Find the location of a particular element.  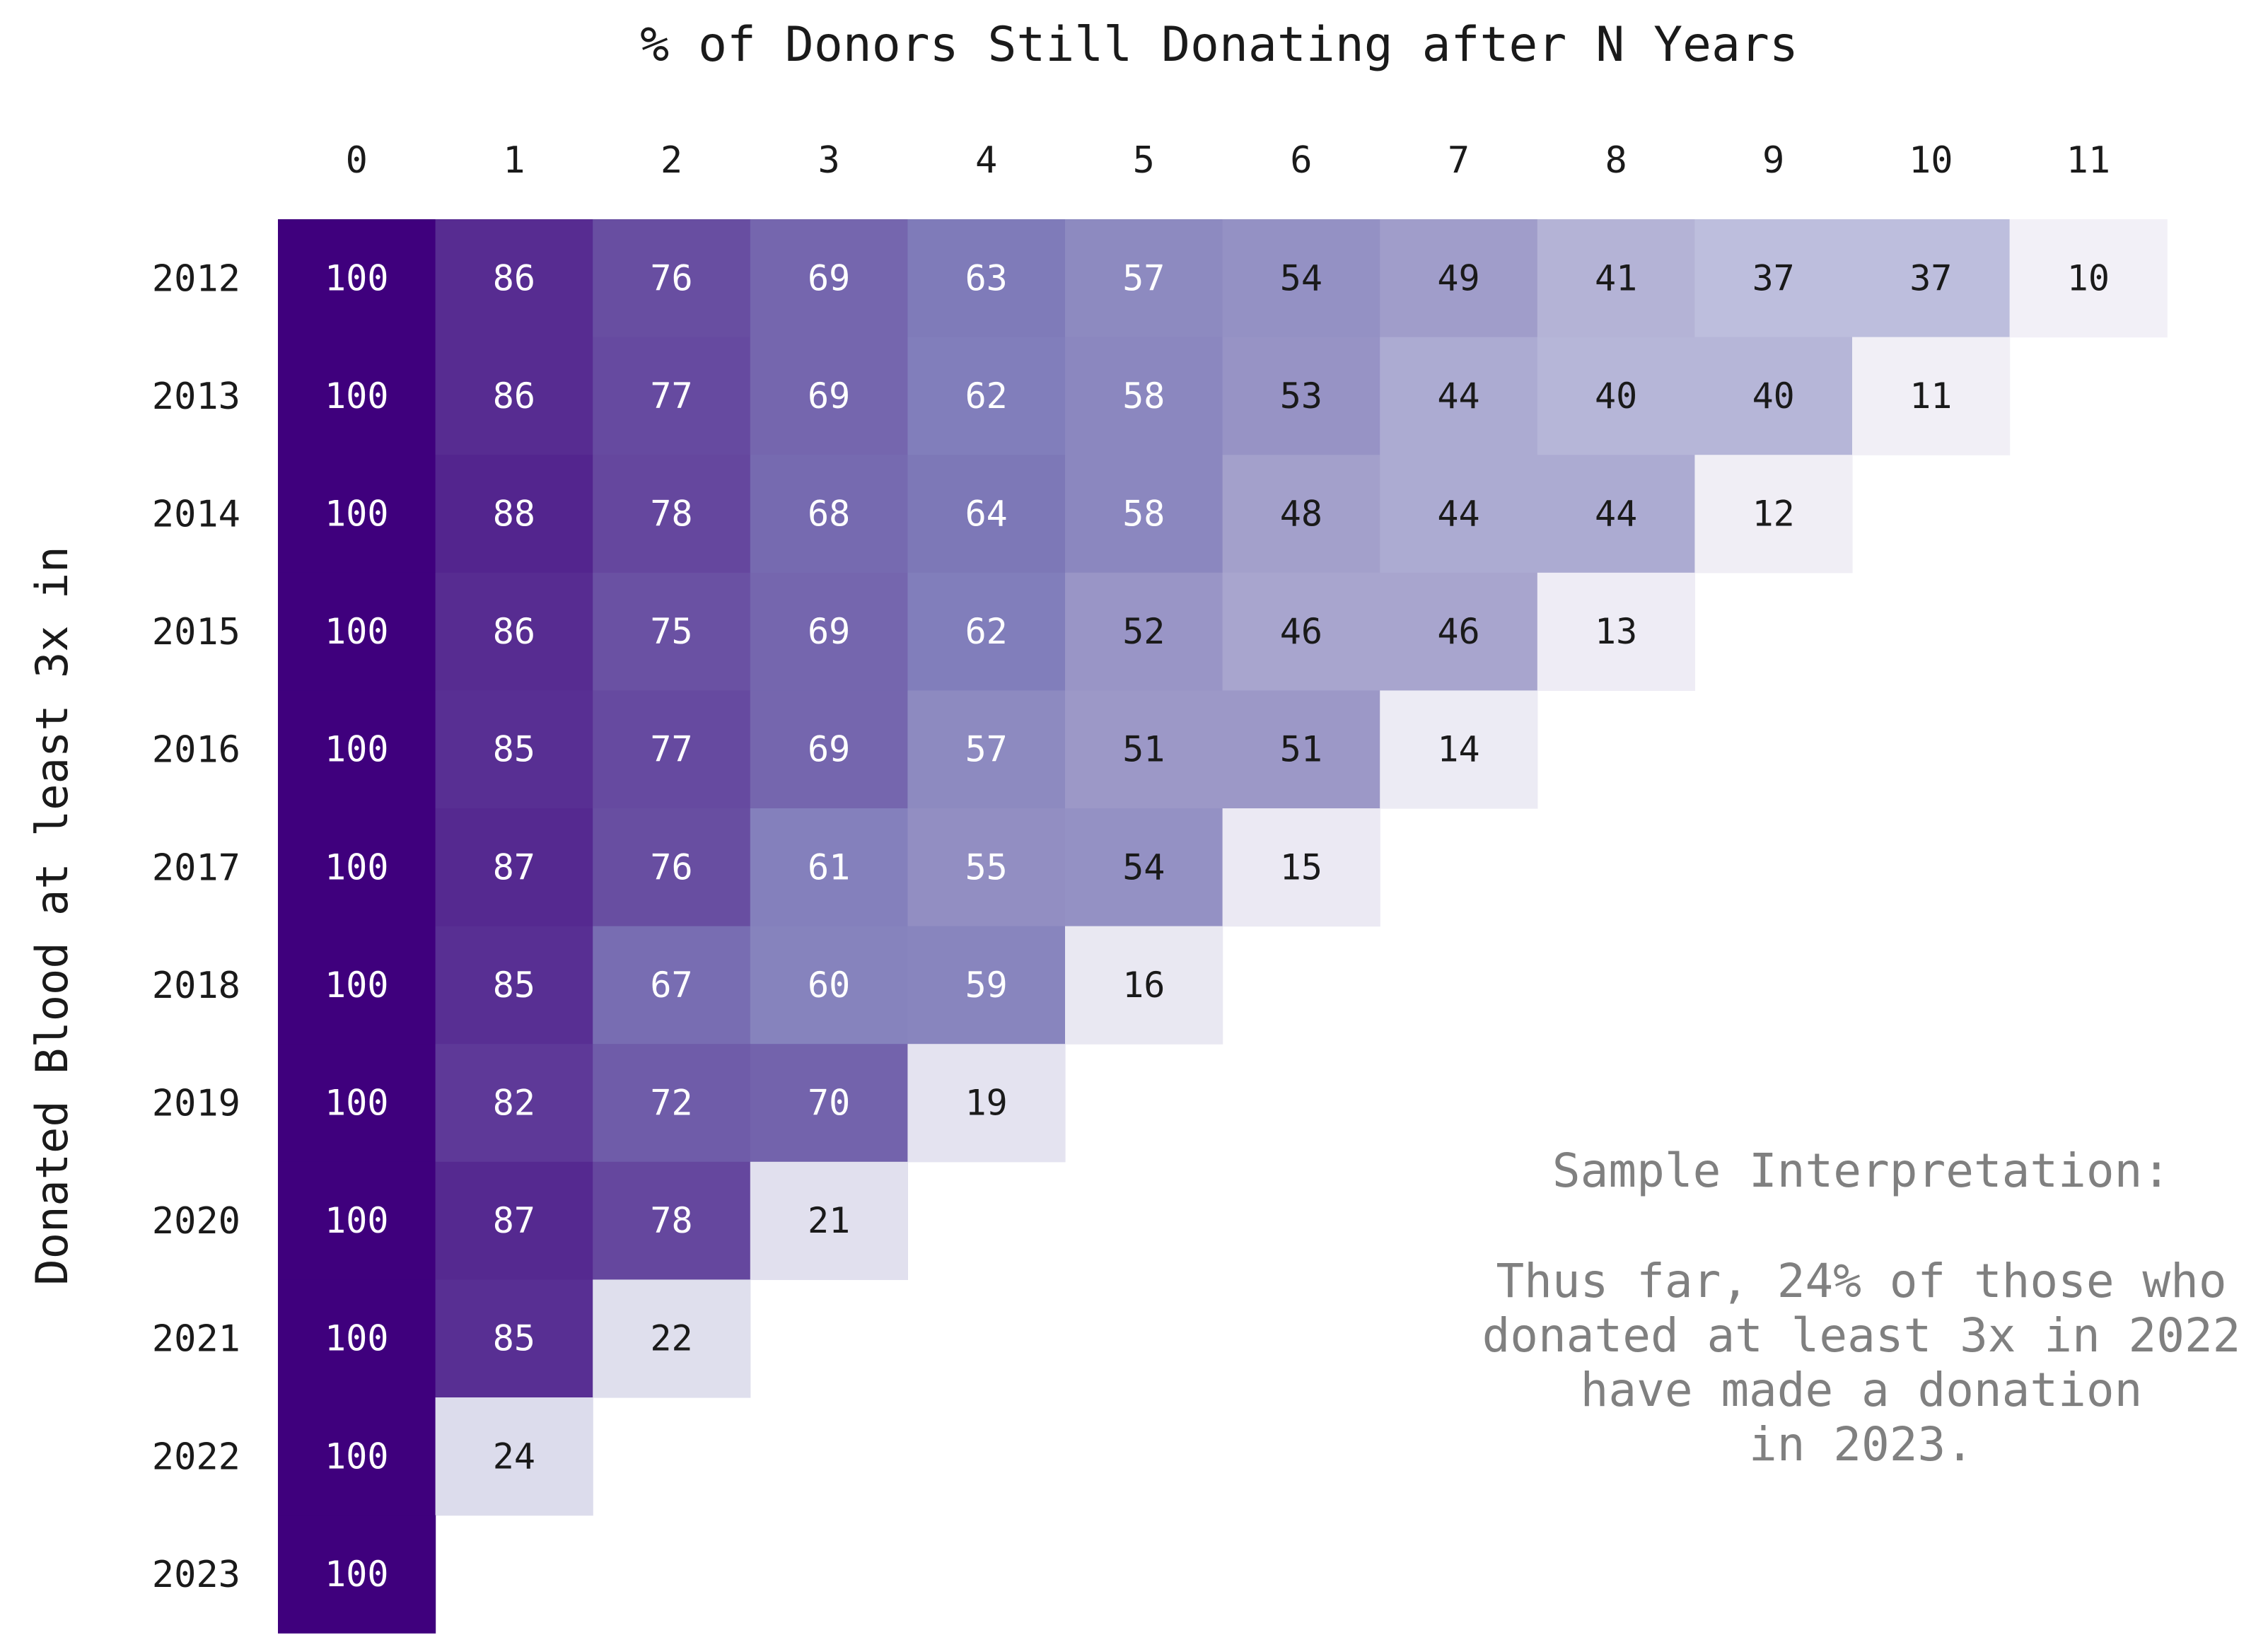

y-tick-label: 2014 is located at coordinates (196, 515).